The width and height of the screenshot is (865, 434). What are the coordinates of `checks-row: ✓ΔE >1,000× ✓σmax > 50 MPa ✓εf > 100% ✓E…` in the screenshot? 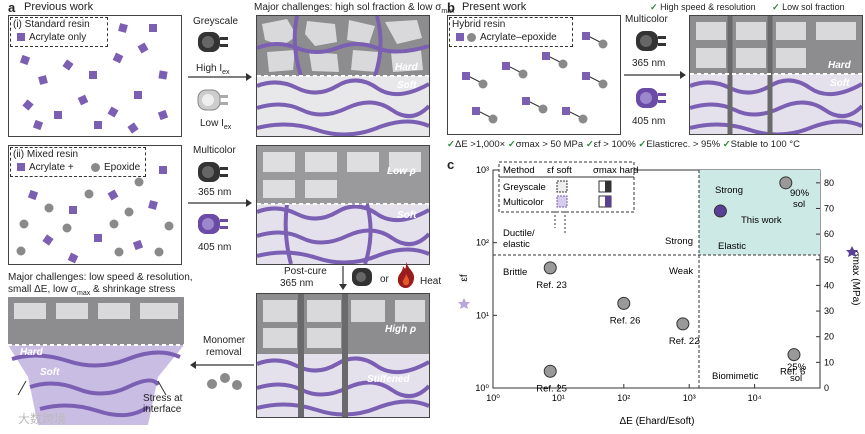 It's located at (623, 144).